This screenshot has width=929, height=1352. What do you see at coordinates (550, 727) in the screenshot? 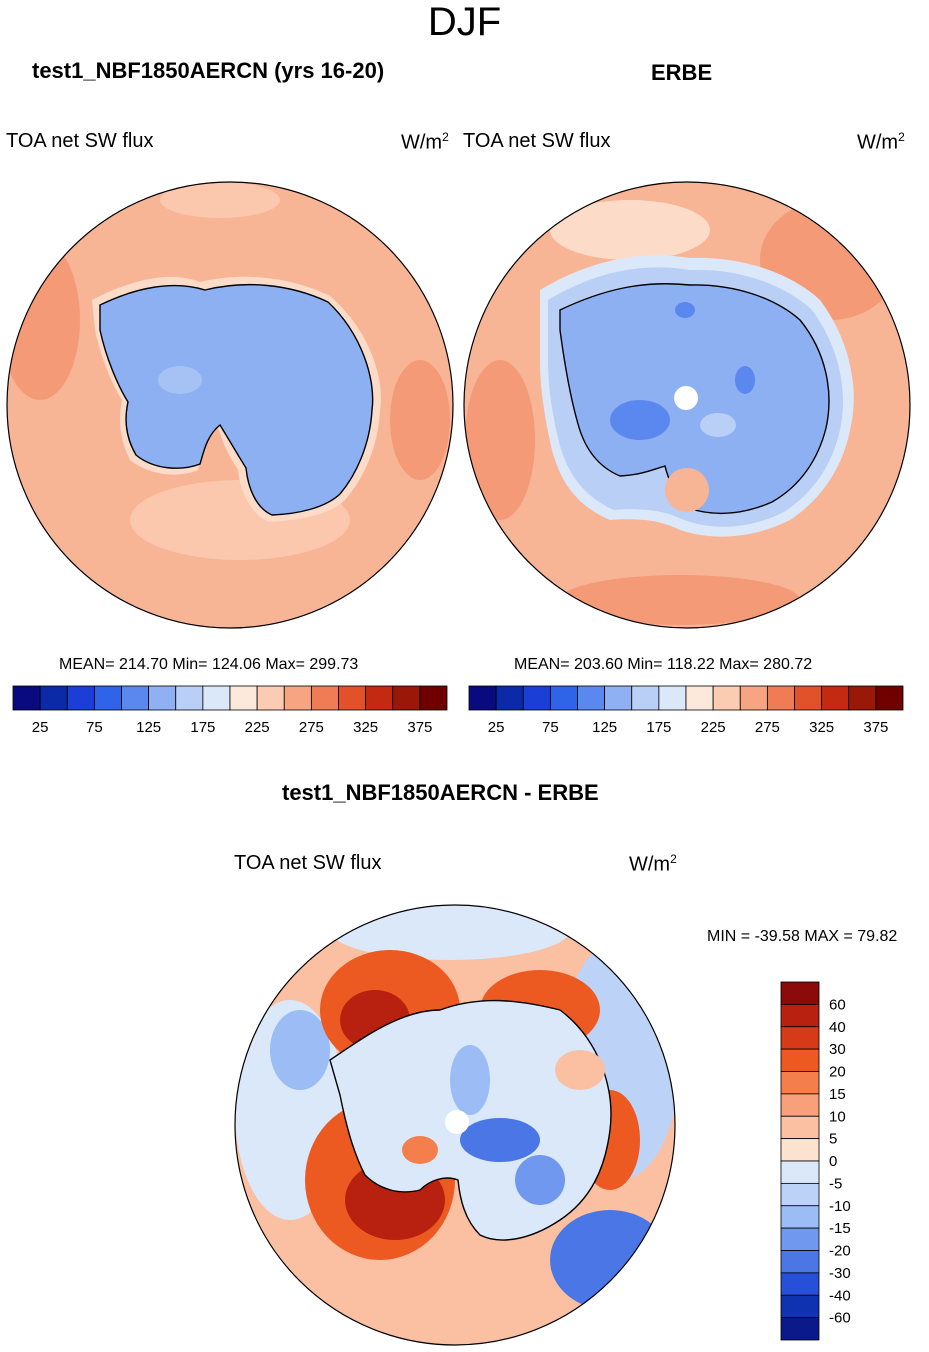
I see `right-colorbar-tick-label: 75` at bounding box center [550, 727].